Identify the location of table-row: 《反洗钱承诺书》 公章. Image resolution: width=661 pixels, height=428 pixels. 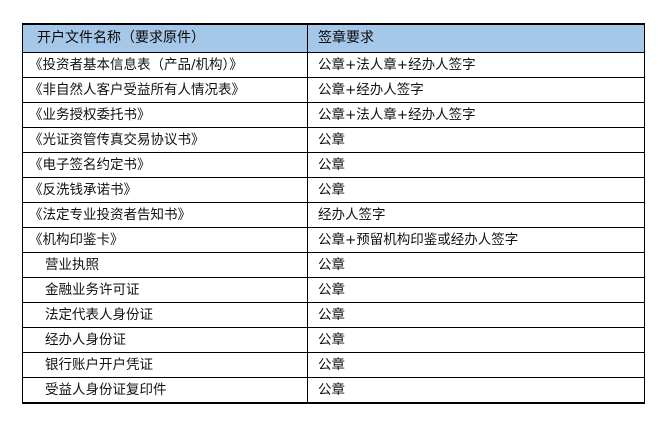
(333, 190).